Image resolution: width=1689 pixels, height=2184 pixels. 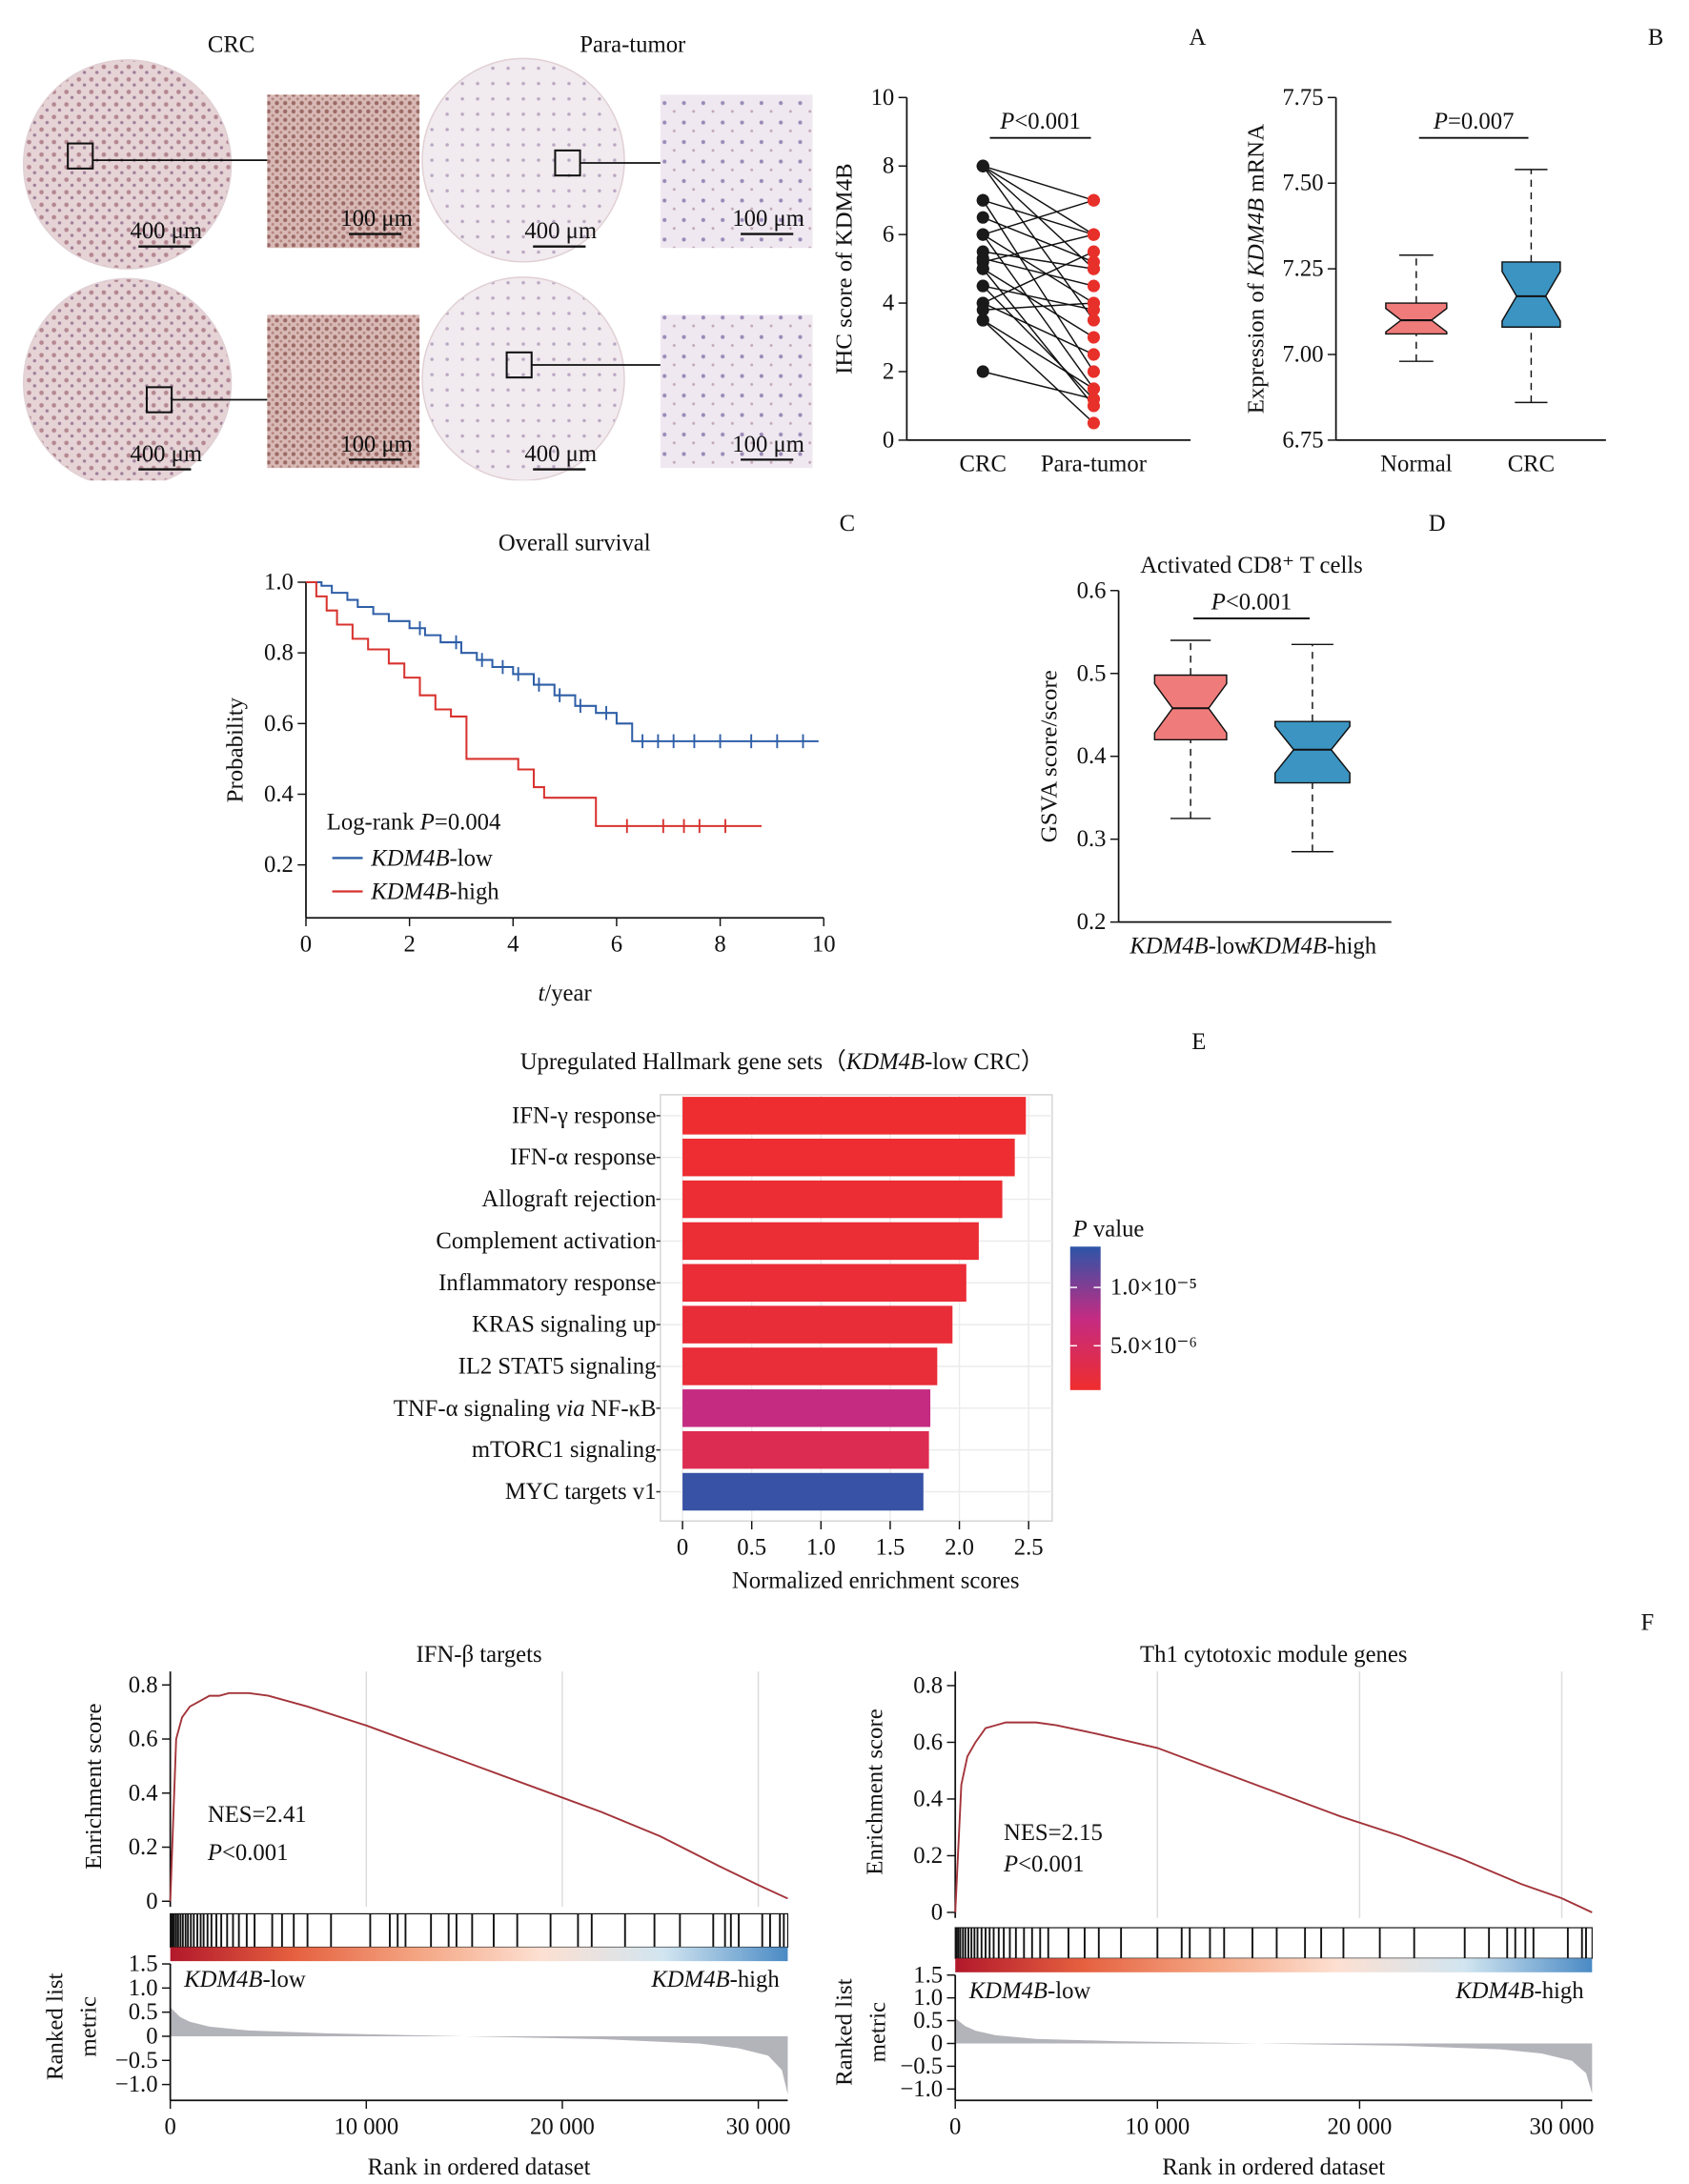 I want to click on ranked-metric-area, so click(x=479, y=2050).